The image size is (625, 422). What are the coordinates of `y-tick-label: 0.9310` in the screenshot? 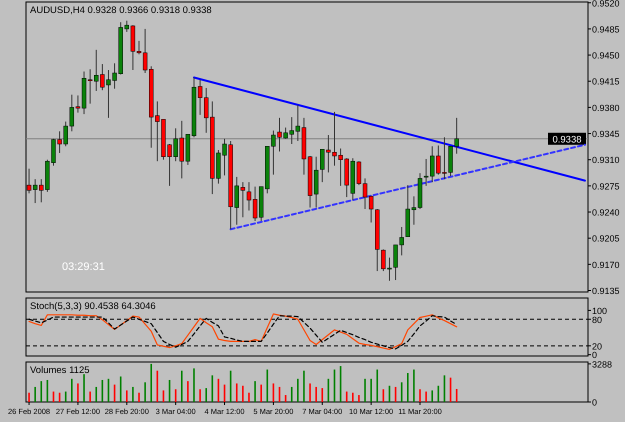 It's located at (606, 160).